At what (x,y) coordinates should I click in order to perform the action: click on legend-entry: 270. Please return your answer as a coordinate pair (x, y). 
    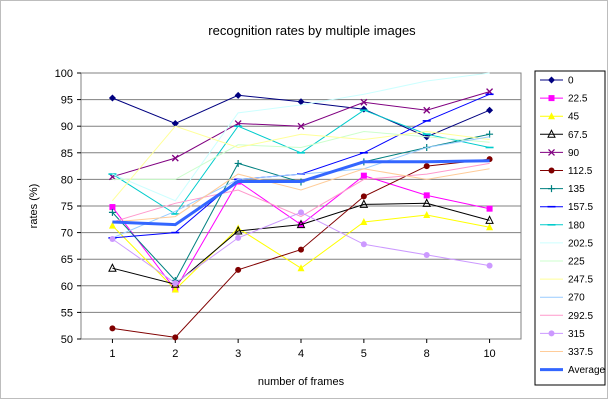
    Looking at the image, I should click on (562, 298).